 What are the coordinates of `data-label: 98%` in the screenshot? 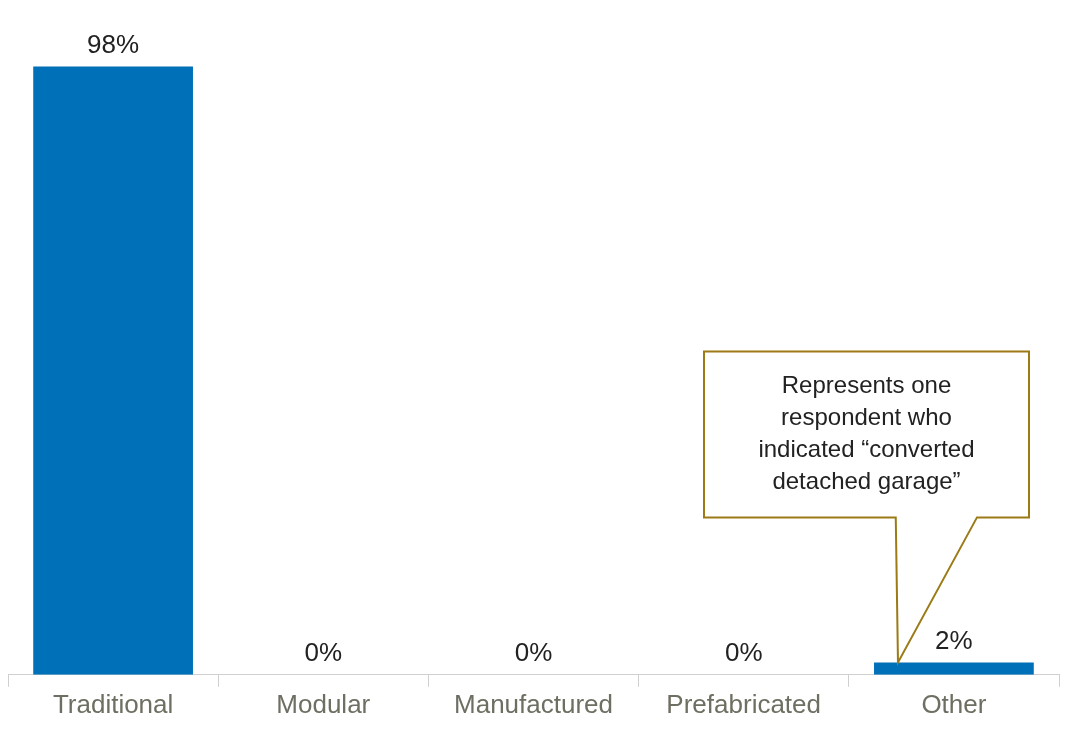 It's located at (113, 43).